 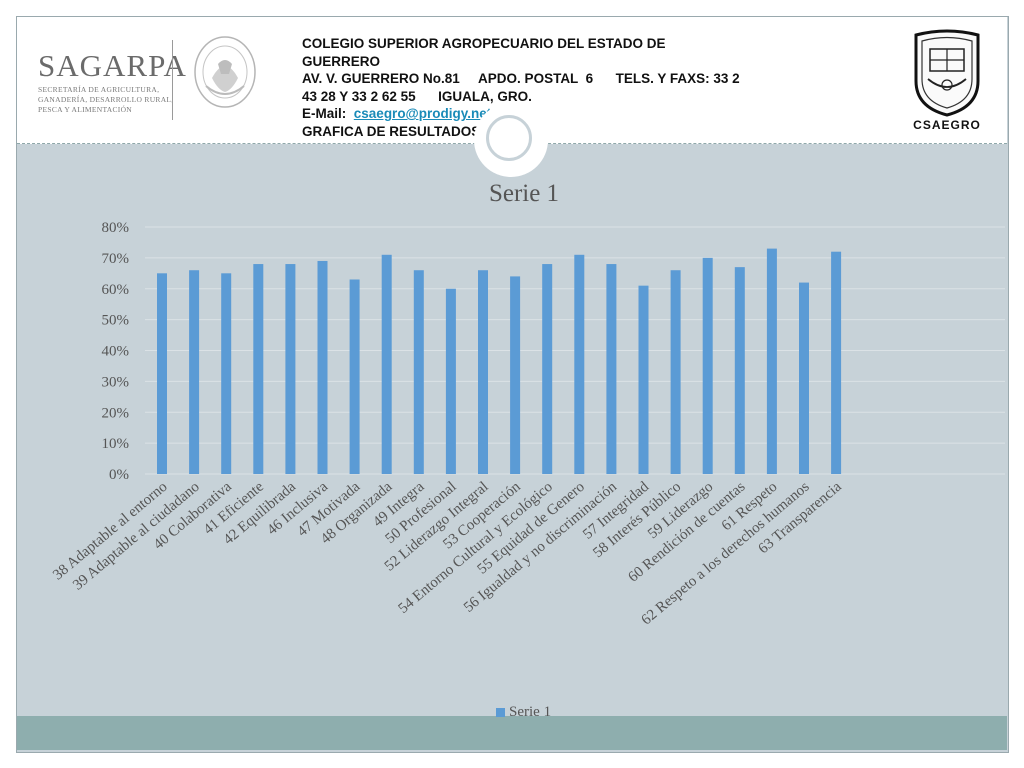 I want to click on y-tick-label: 20%, so click(x=116, y=413).